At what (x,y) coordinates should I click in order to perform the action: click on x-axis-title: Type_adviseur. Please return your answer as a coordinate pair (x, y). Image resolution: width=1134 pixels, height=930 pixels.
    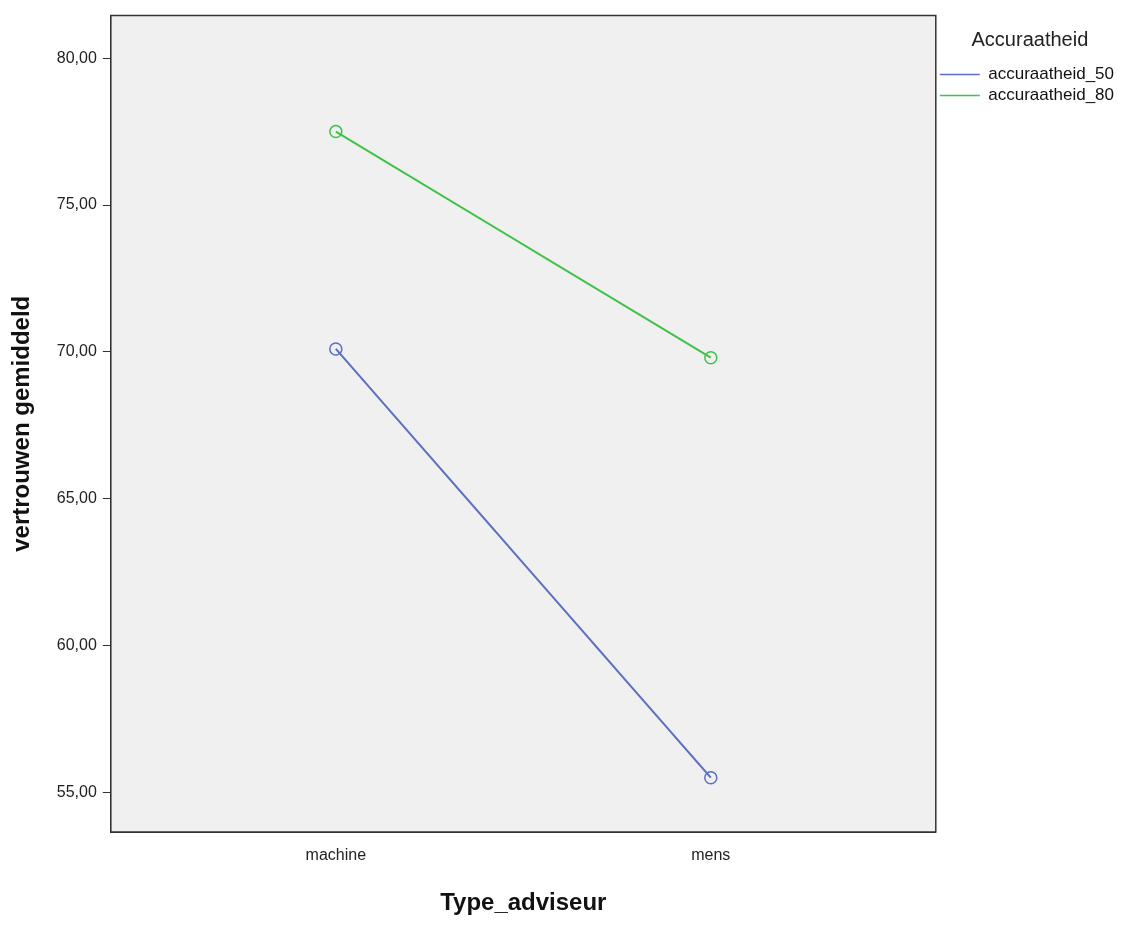
    Looking at the image, I should click on (523, 902).